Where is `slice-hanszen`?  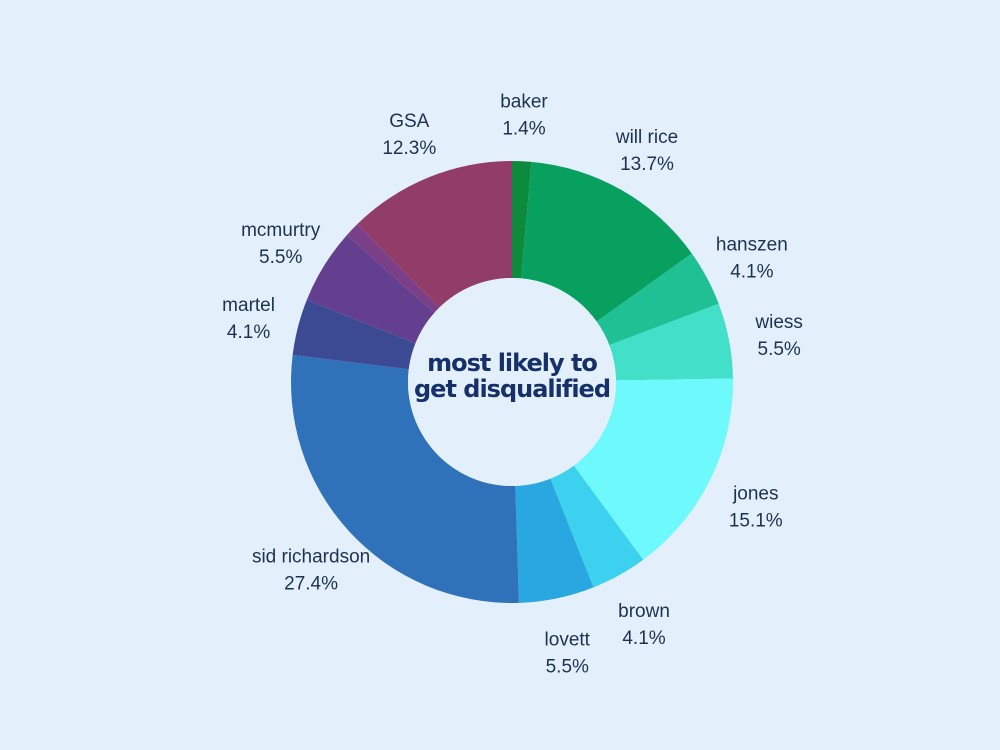
slice-hanszen is located at coordinates (657, 299).